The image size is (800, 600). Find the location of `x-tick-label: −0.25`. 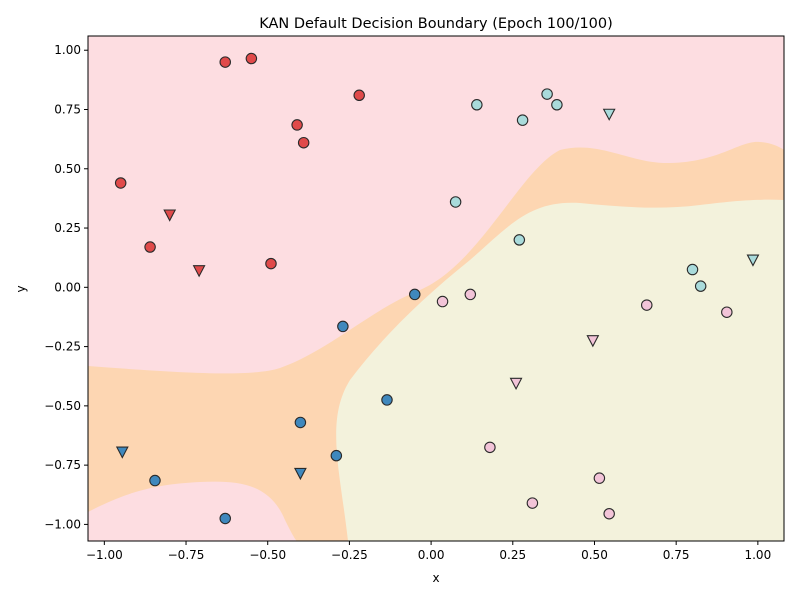

x-tick-label: −0.25 is located at coordinates (349, 555).